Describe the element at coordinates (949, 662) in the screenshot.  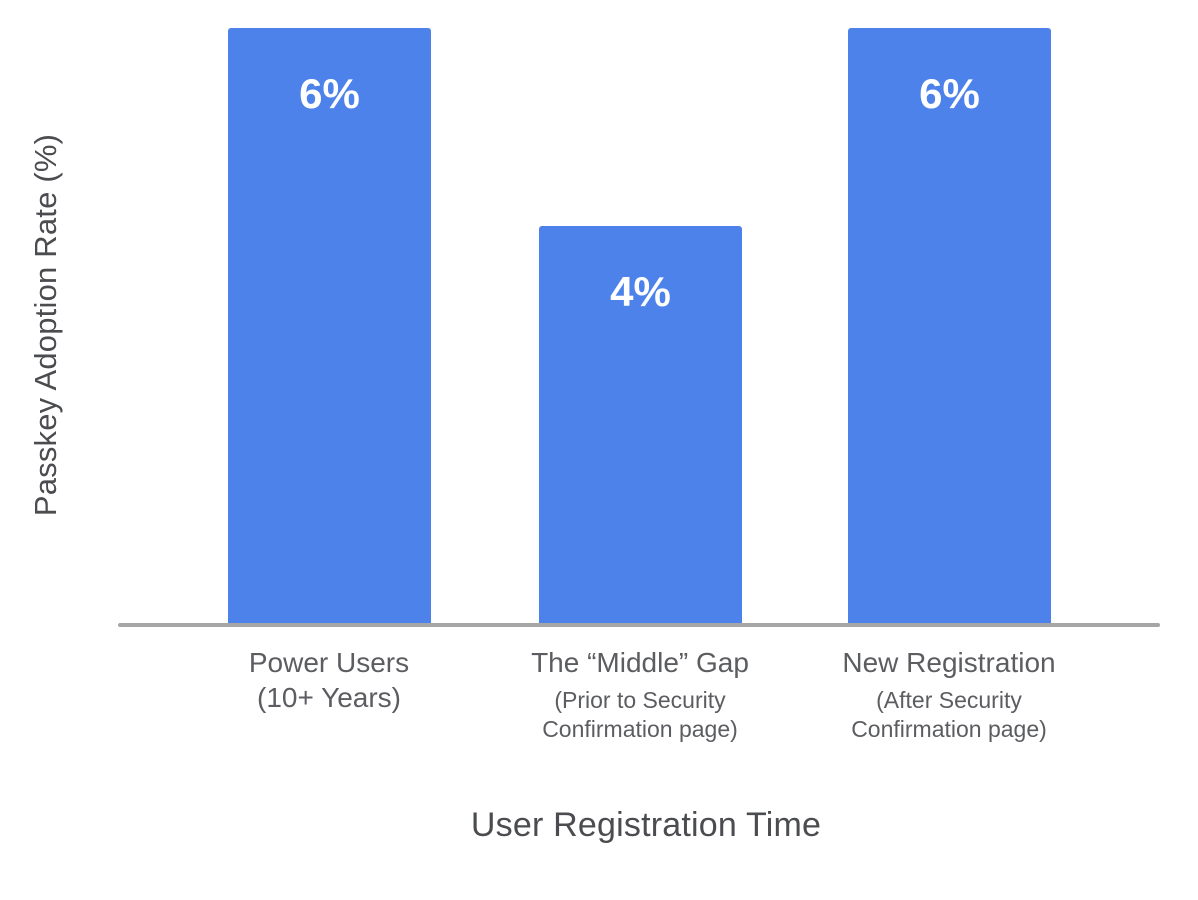
I see `tick-title: New Registration` at that location.